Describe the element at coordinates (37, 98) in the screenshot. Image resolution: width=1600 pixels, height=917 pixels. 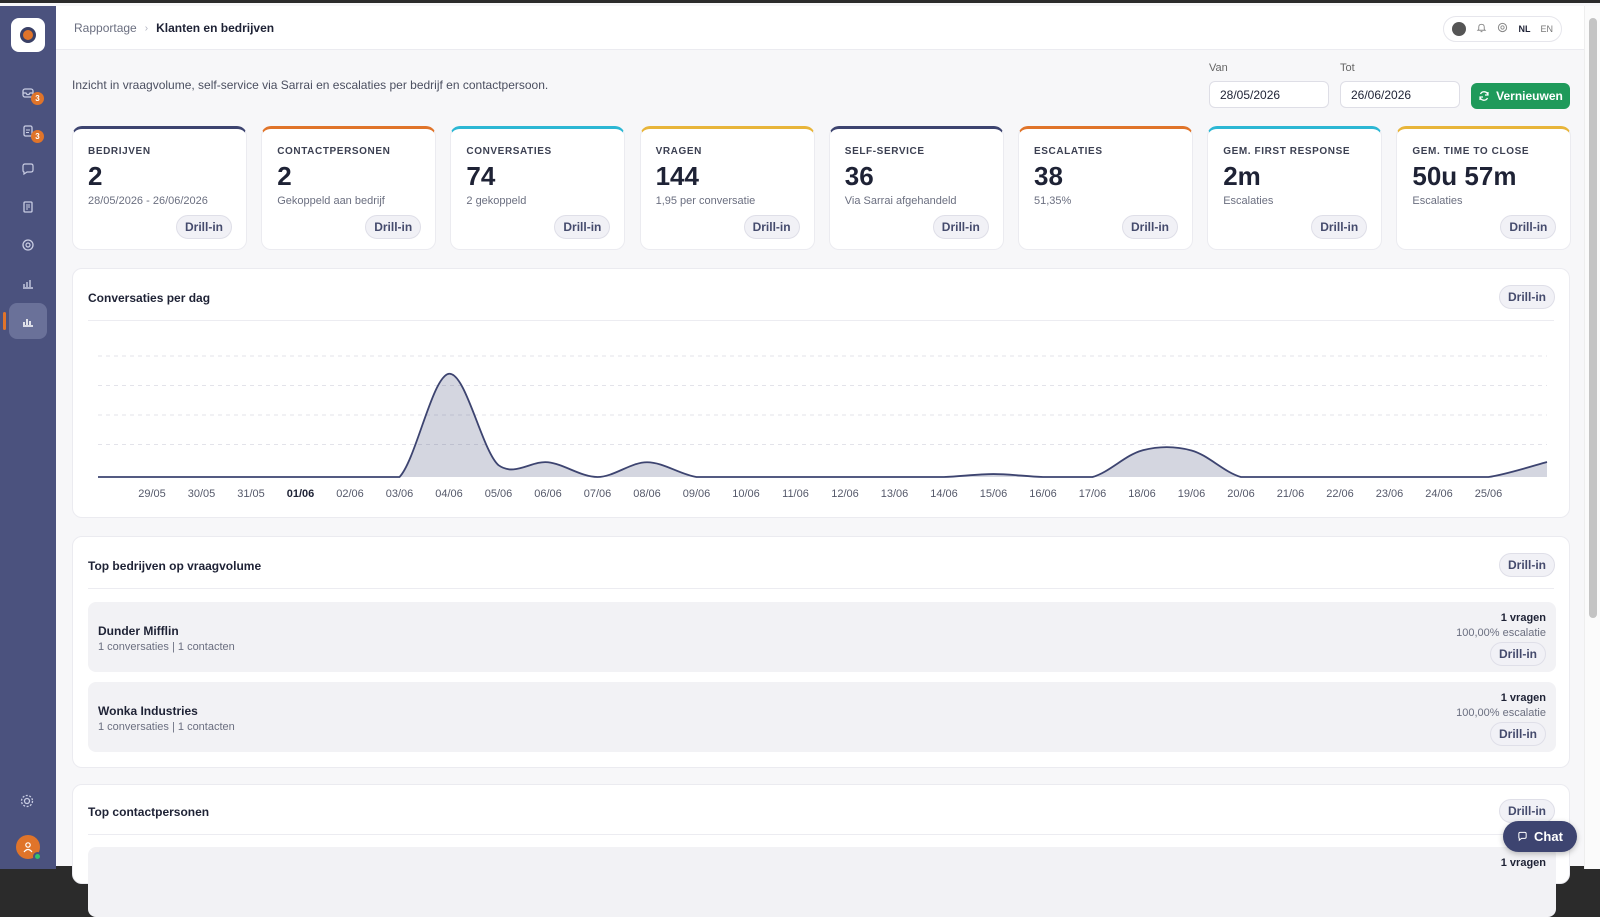
I see `nav-inbox-badge: 3` at that location.